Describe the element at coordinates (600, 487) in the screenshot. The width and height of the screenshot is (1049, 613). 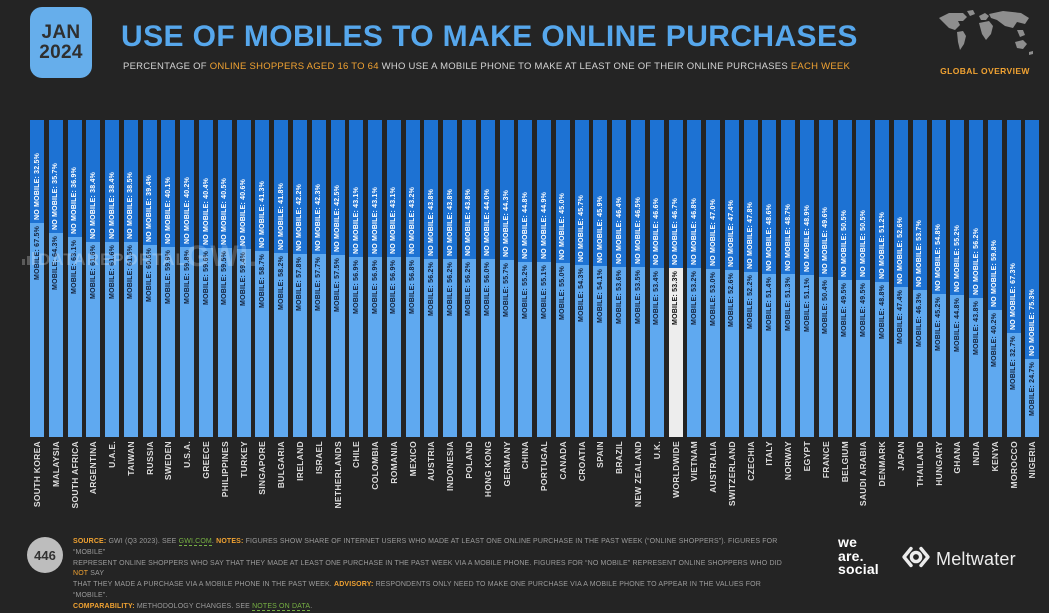
I see `x-label-slot: SPAIN` at that location.